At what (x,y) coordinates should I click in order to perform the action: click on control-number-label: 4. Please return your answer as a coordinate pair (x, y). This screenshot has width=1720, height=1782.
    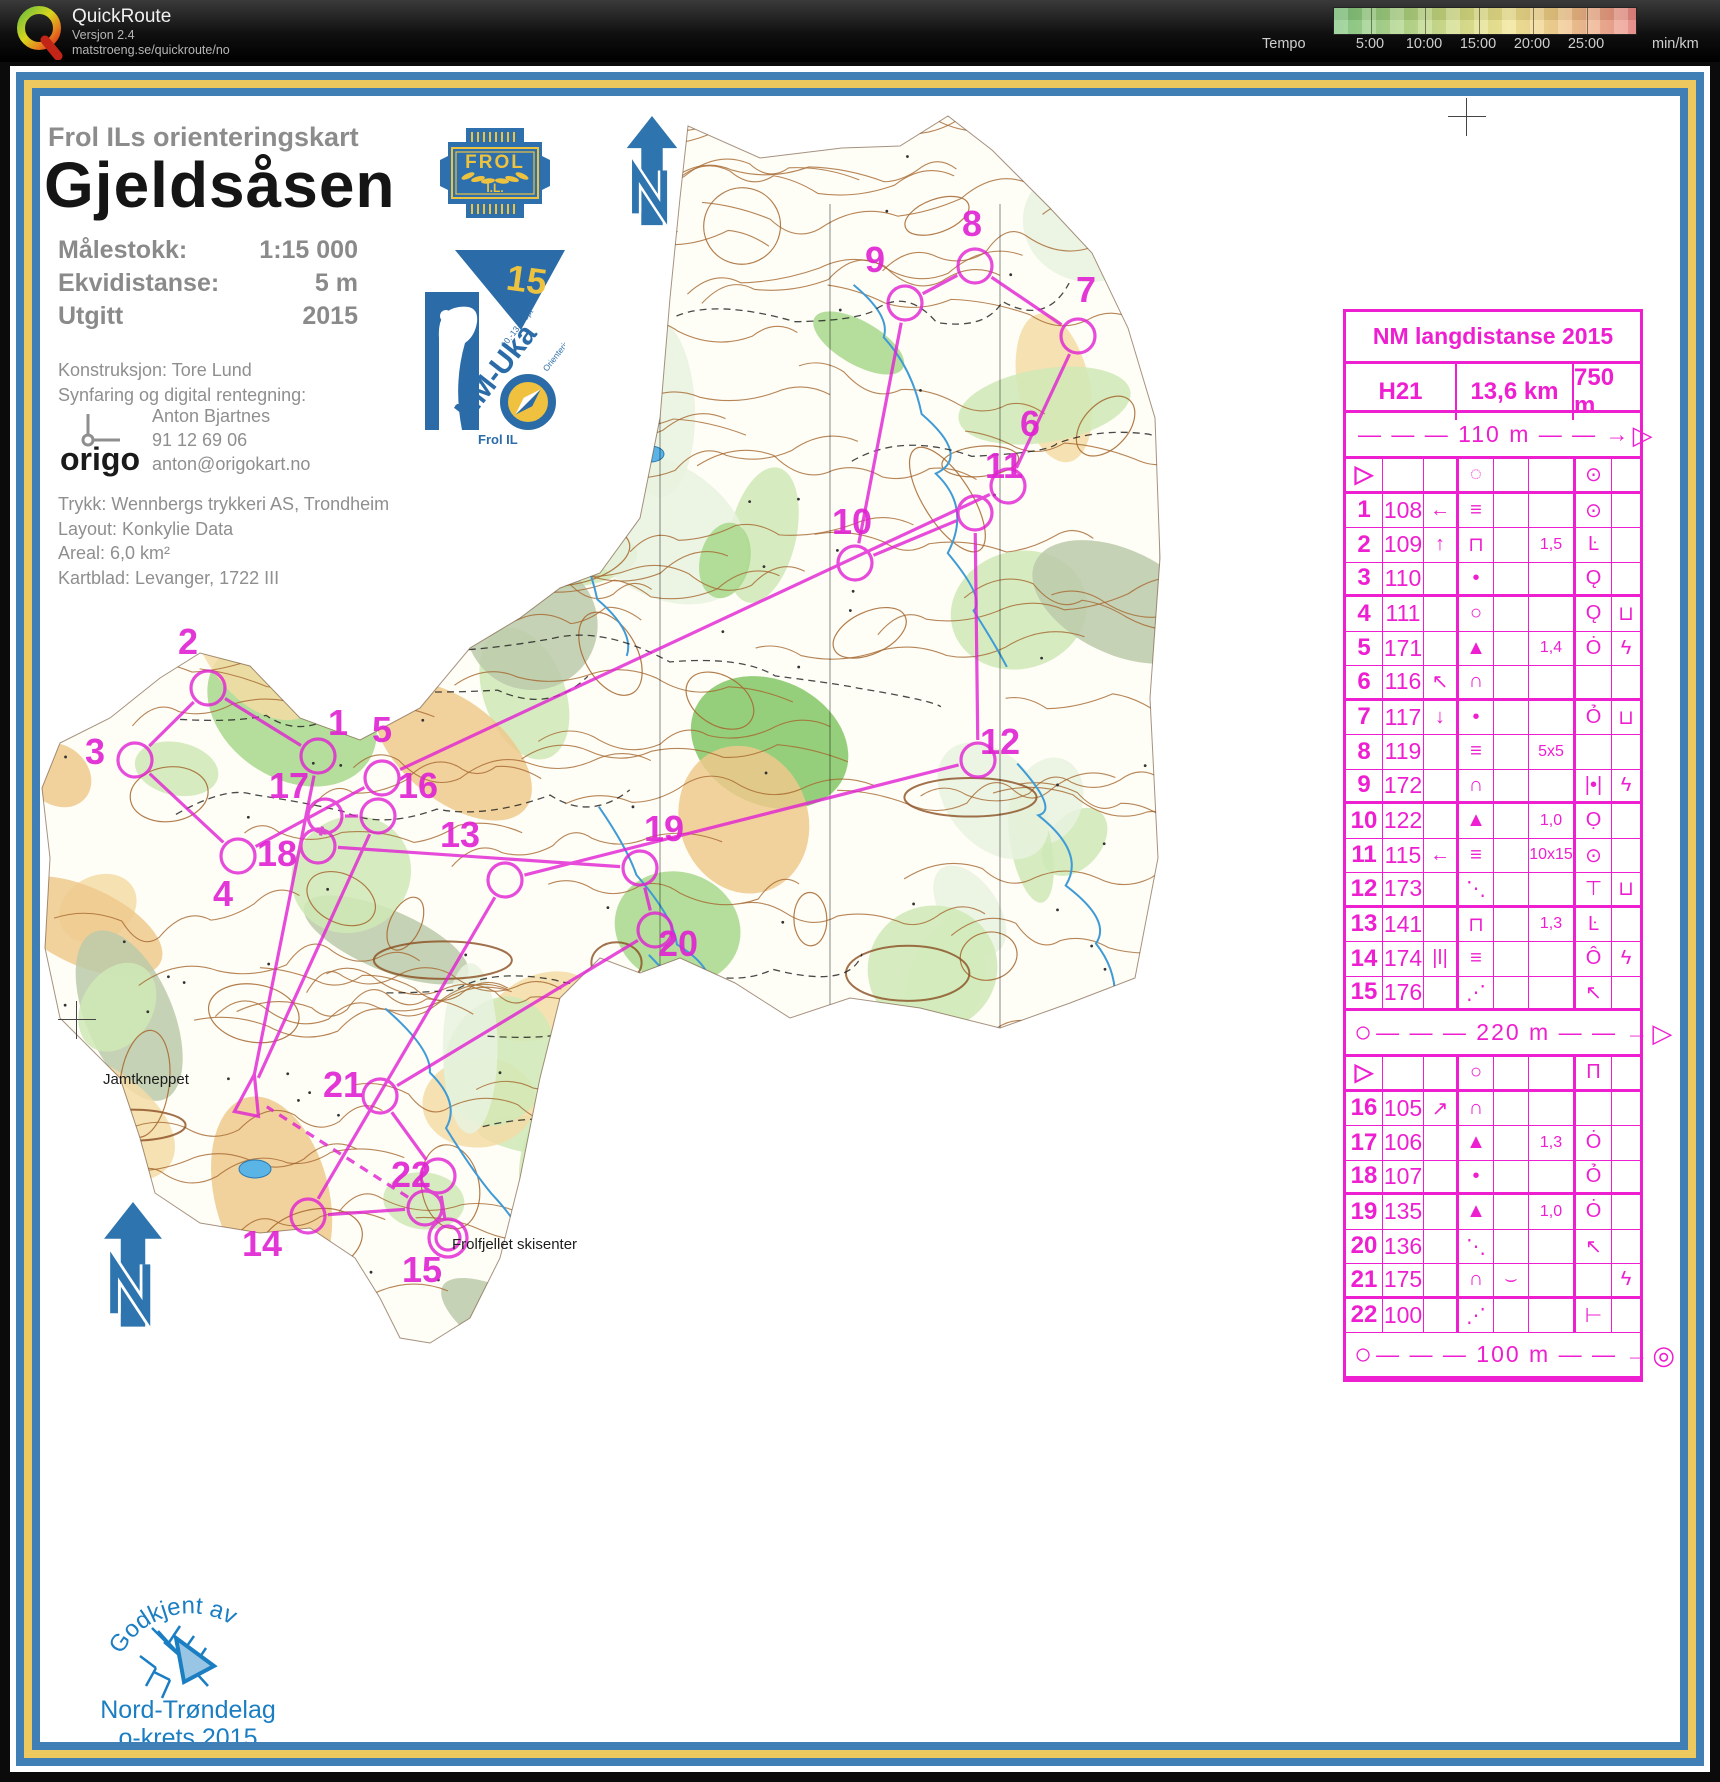
    Looking at the image, I should click on (223, 893).